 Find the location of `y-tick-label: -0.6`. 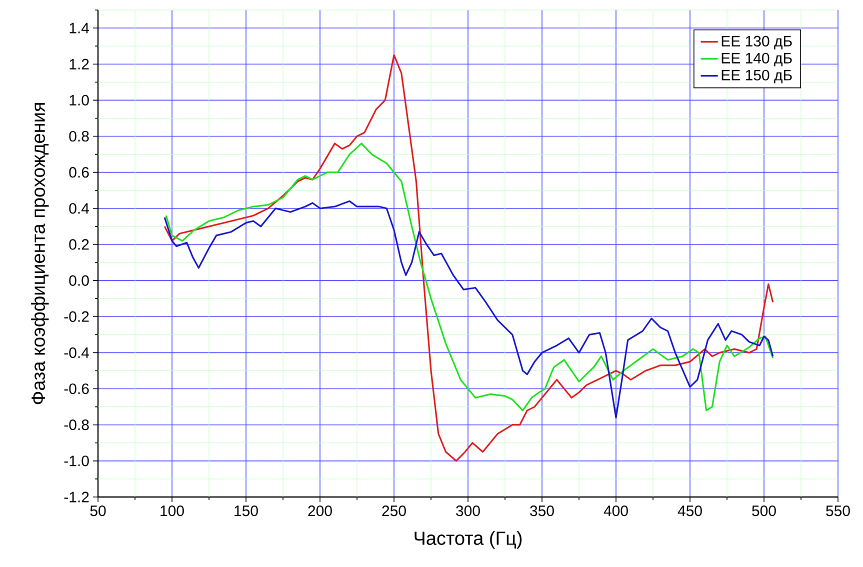

y-tick-label: -0.6 is located at coordinates (76, 388).